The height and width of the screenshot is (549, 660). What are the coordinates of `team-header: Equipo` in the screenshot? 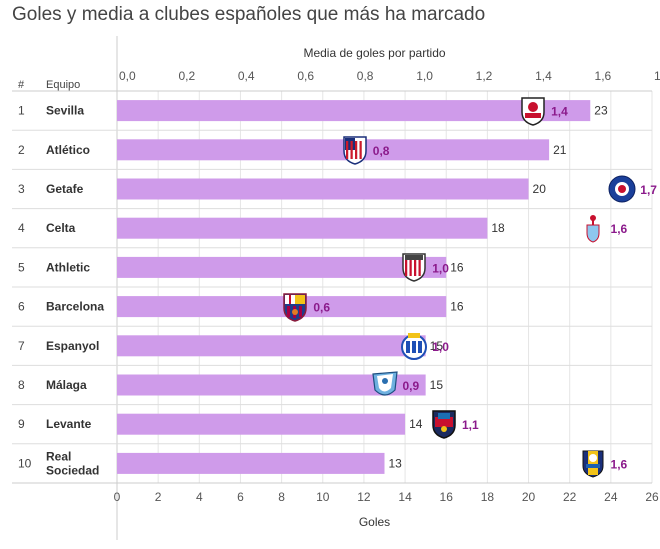 It's located at (63, 85).